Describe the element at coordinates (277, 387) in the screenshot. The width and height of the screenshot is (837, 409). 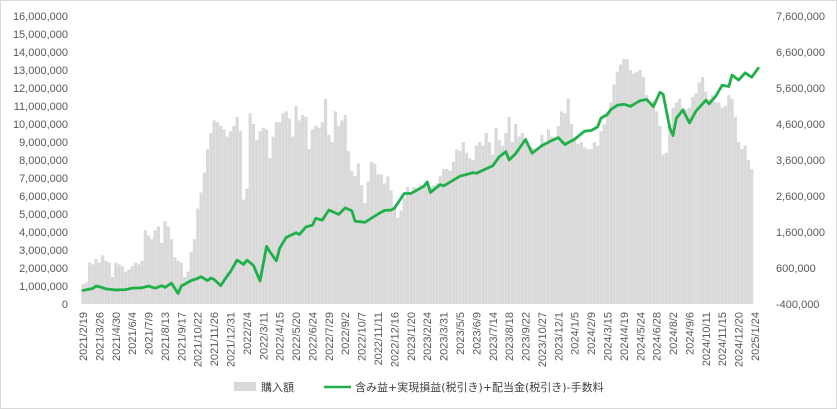
I see `legend-label-bar: 購入額` at that location.